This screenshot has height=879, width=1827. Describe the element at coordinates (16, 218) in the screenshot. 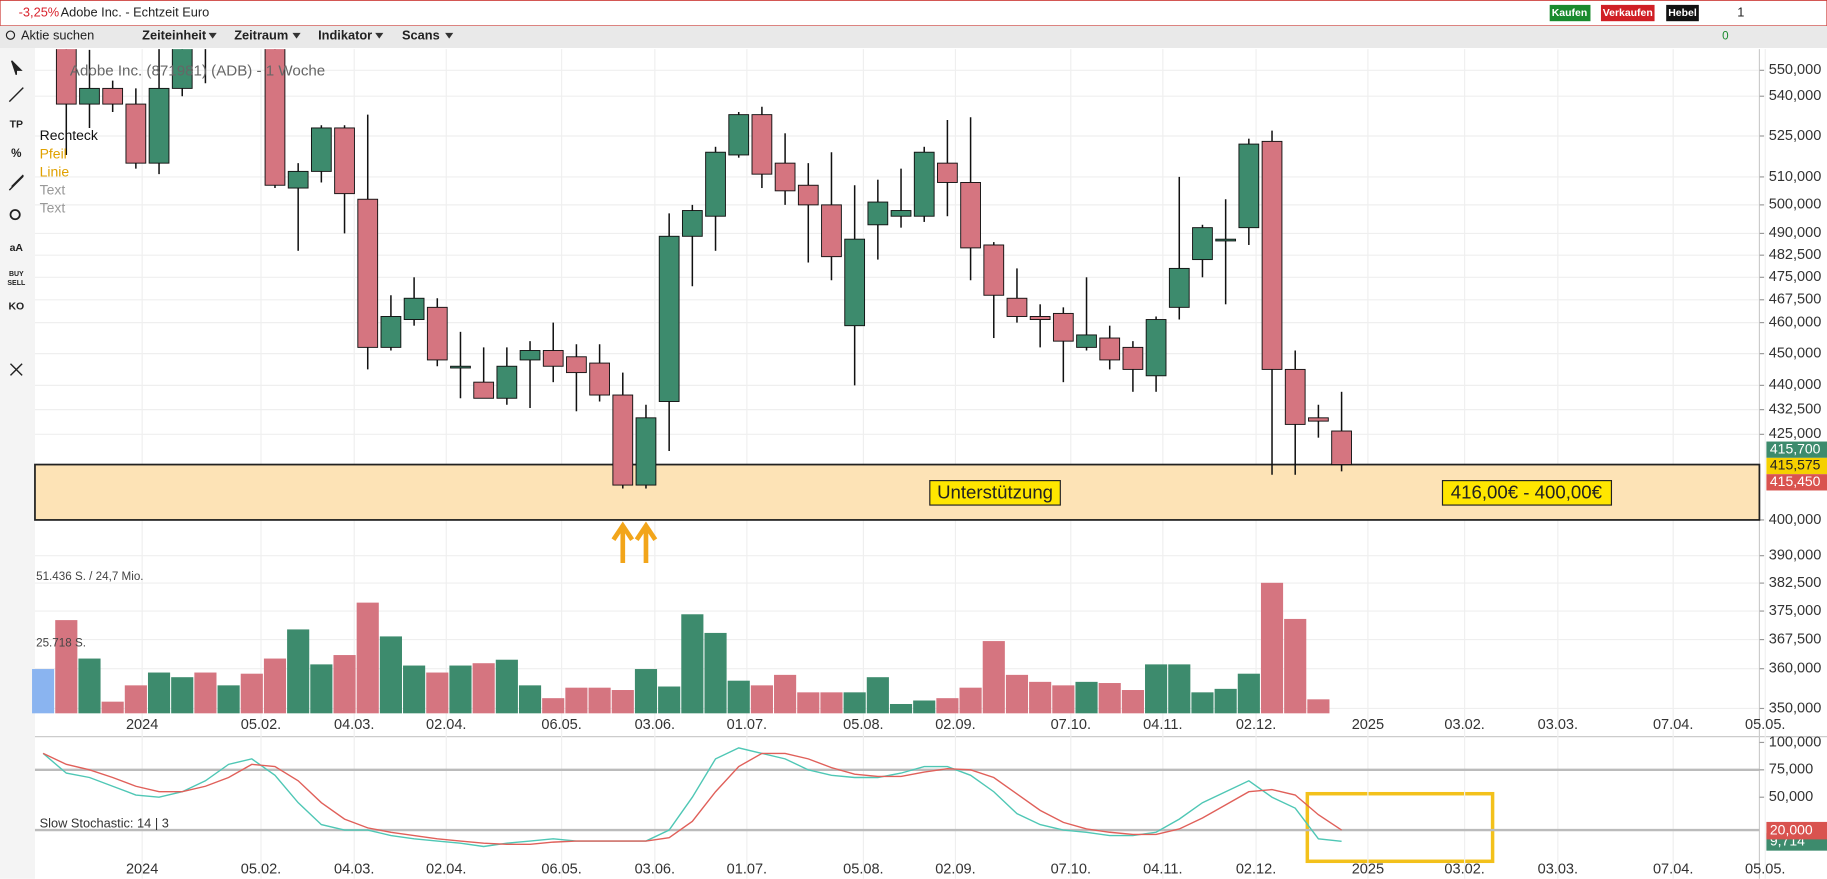

I see `tool-icons` at that location.